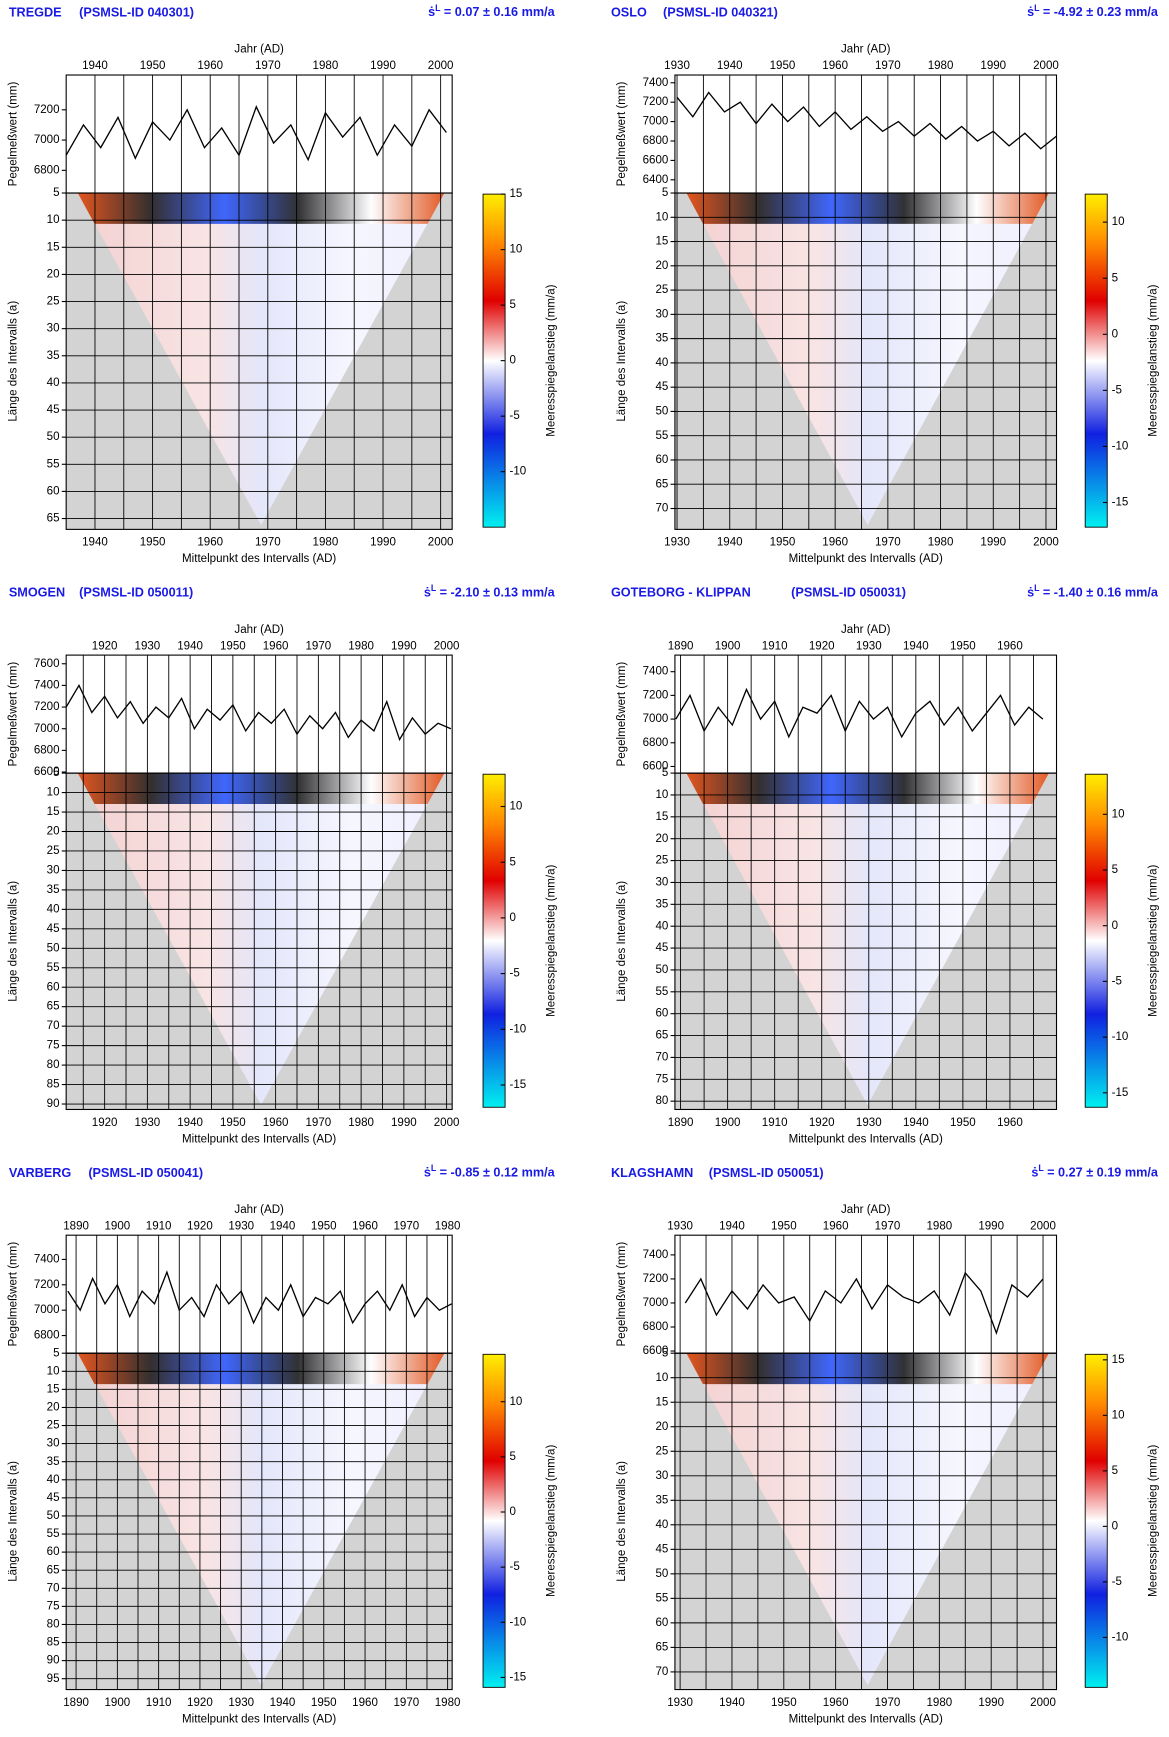 The width and height of the screenshot is (1169, 1737). What do you see at coordinates (365, 1226) in the screenshot?
I see `x-tick-label-top: 1960` at bounding box center [365, 1226].